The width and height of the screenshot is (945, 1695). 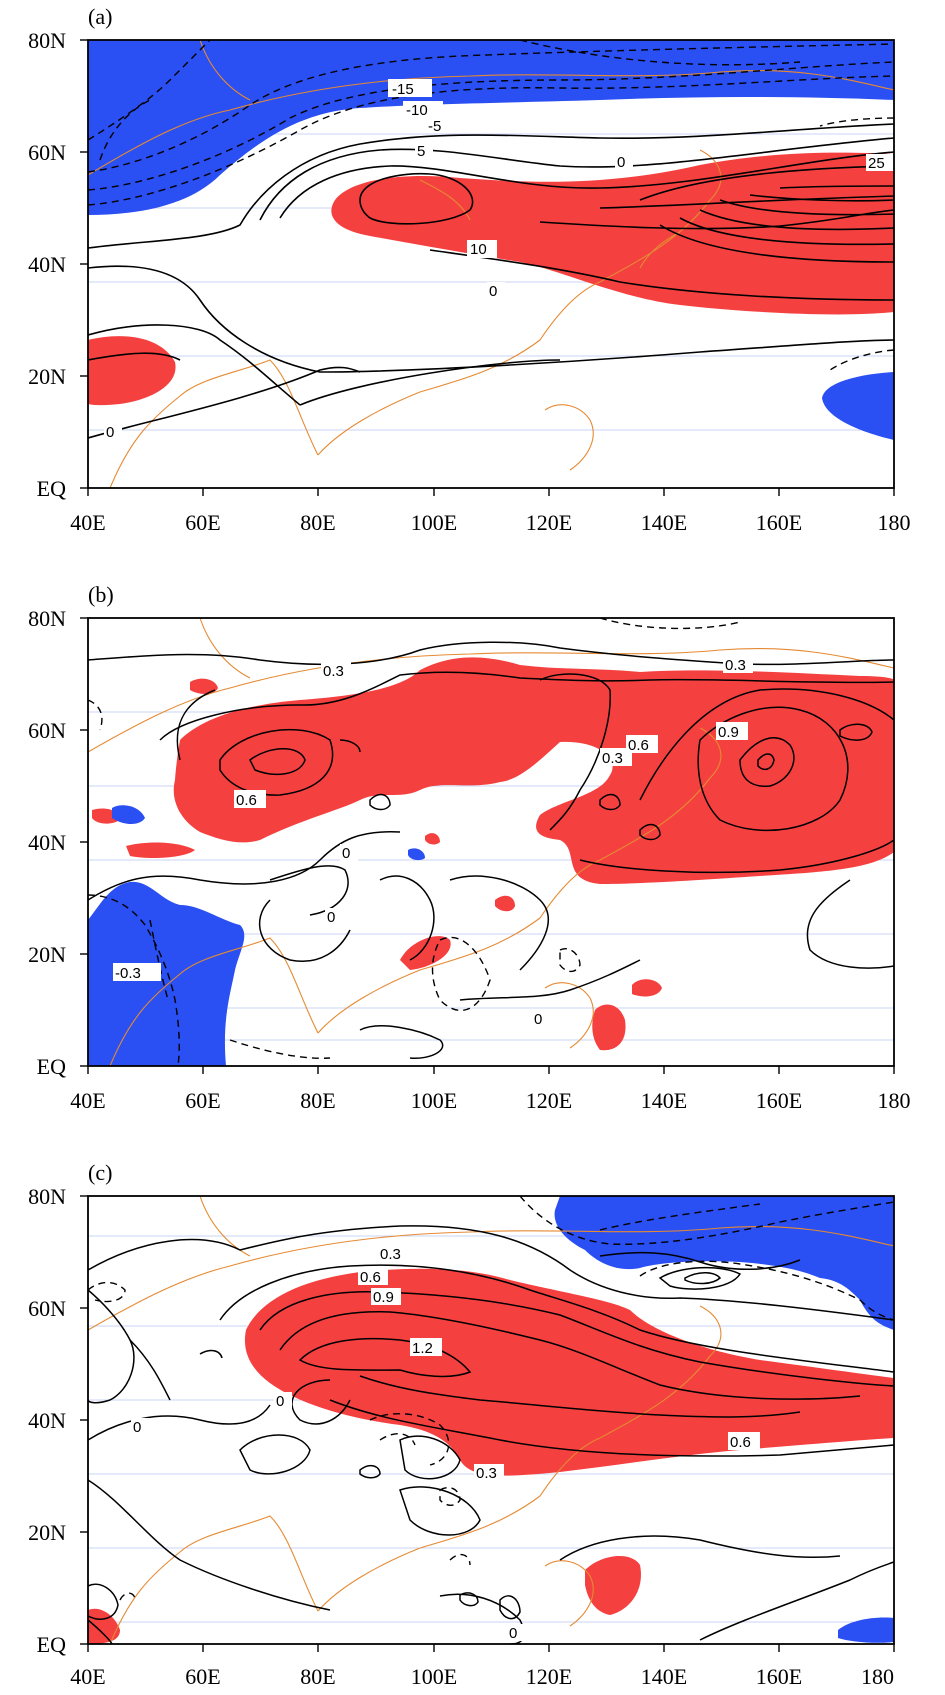 I want to click on panel-c-label: (c), so click(x=100, y=1172).